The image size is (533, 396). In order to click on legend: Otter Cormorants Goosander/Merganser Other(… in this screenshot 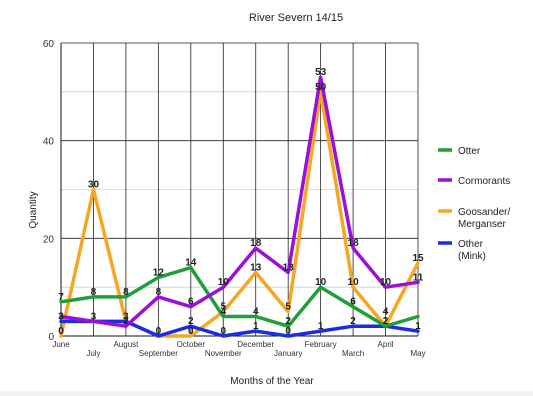, I will do `click(474, 204)`.